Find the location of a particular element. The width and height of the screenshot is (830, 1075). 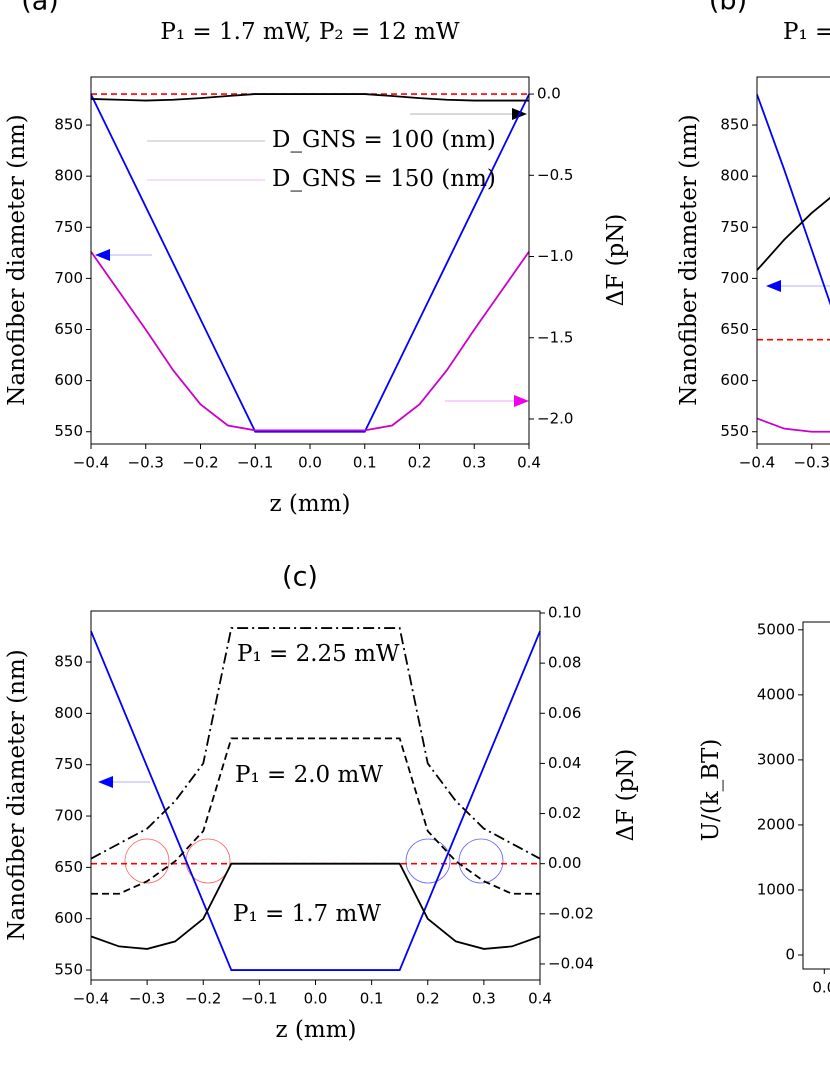

markers is located at coordinates (314, 861).